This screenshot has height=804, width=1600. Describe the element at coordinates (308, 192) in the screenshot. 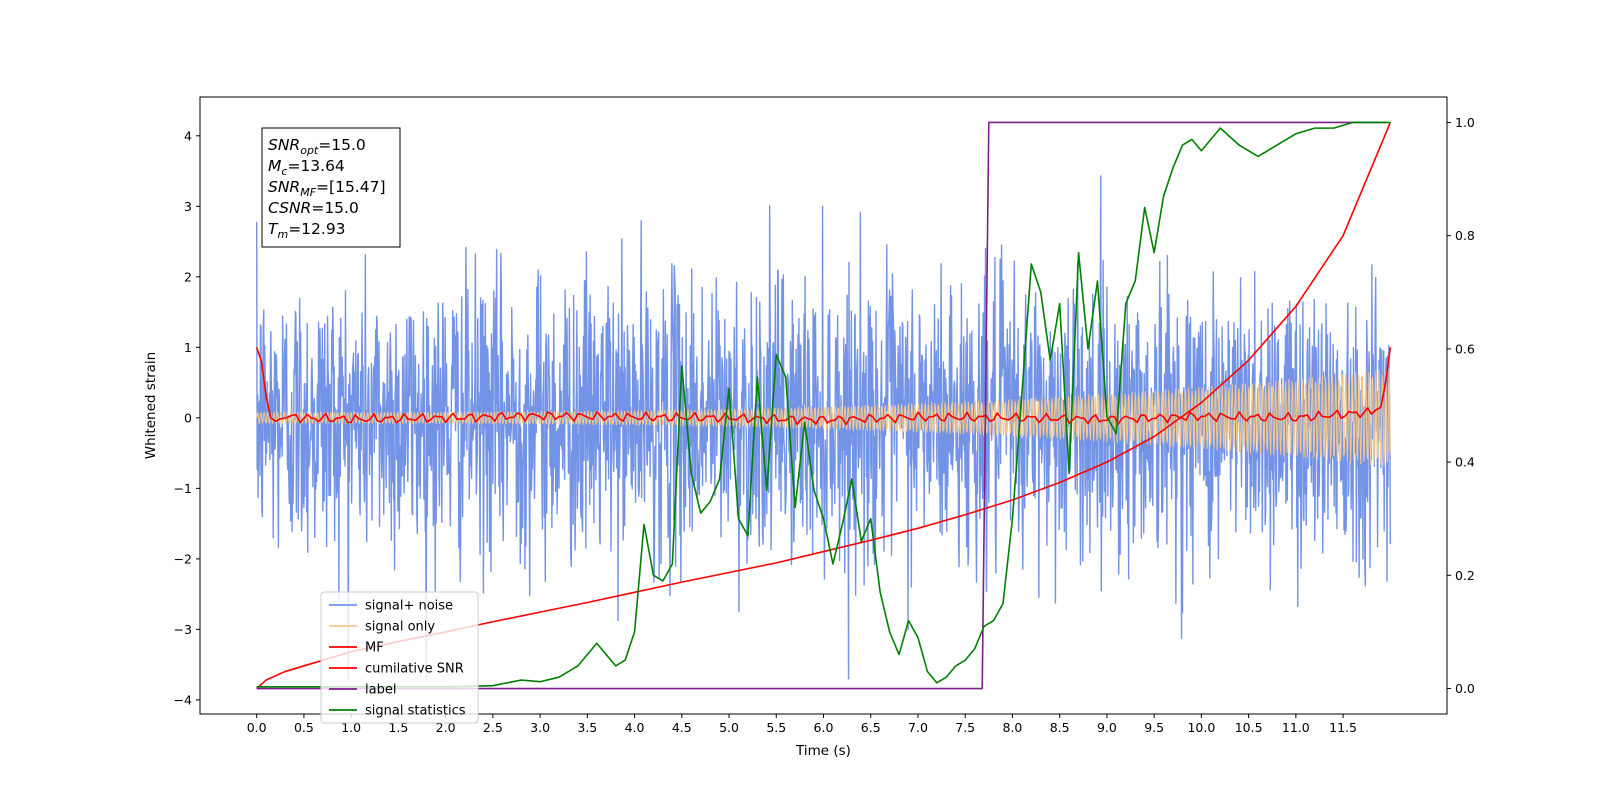

I see `info-subscript: MF` at that location.